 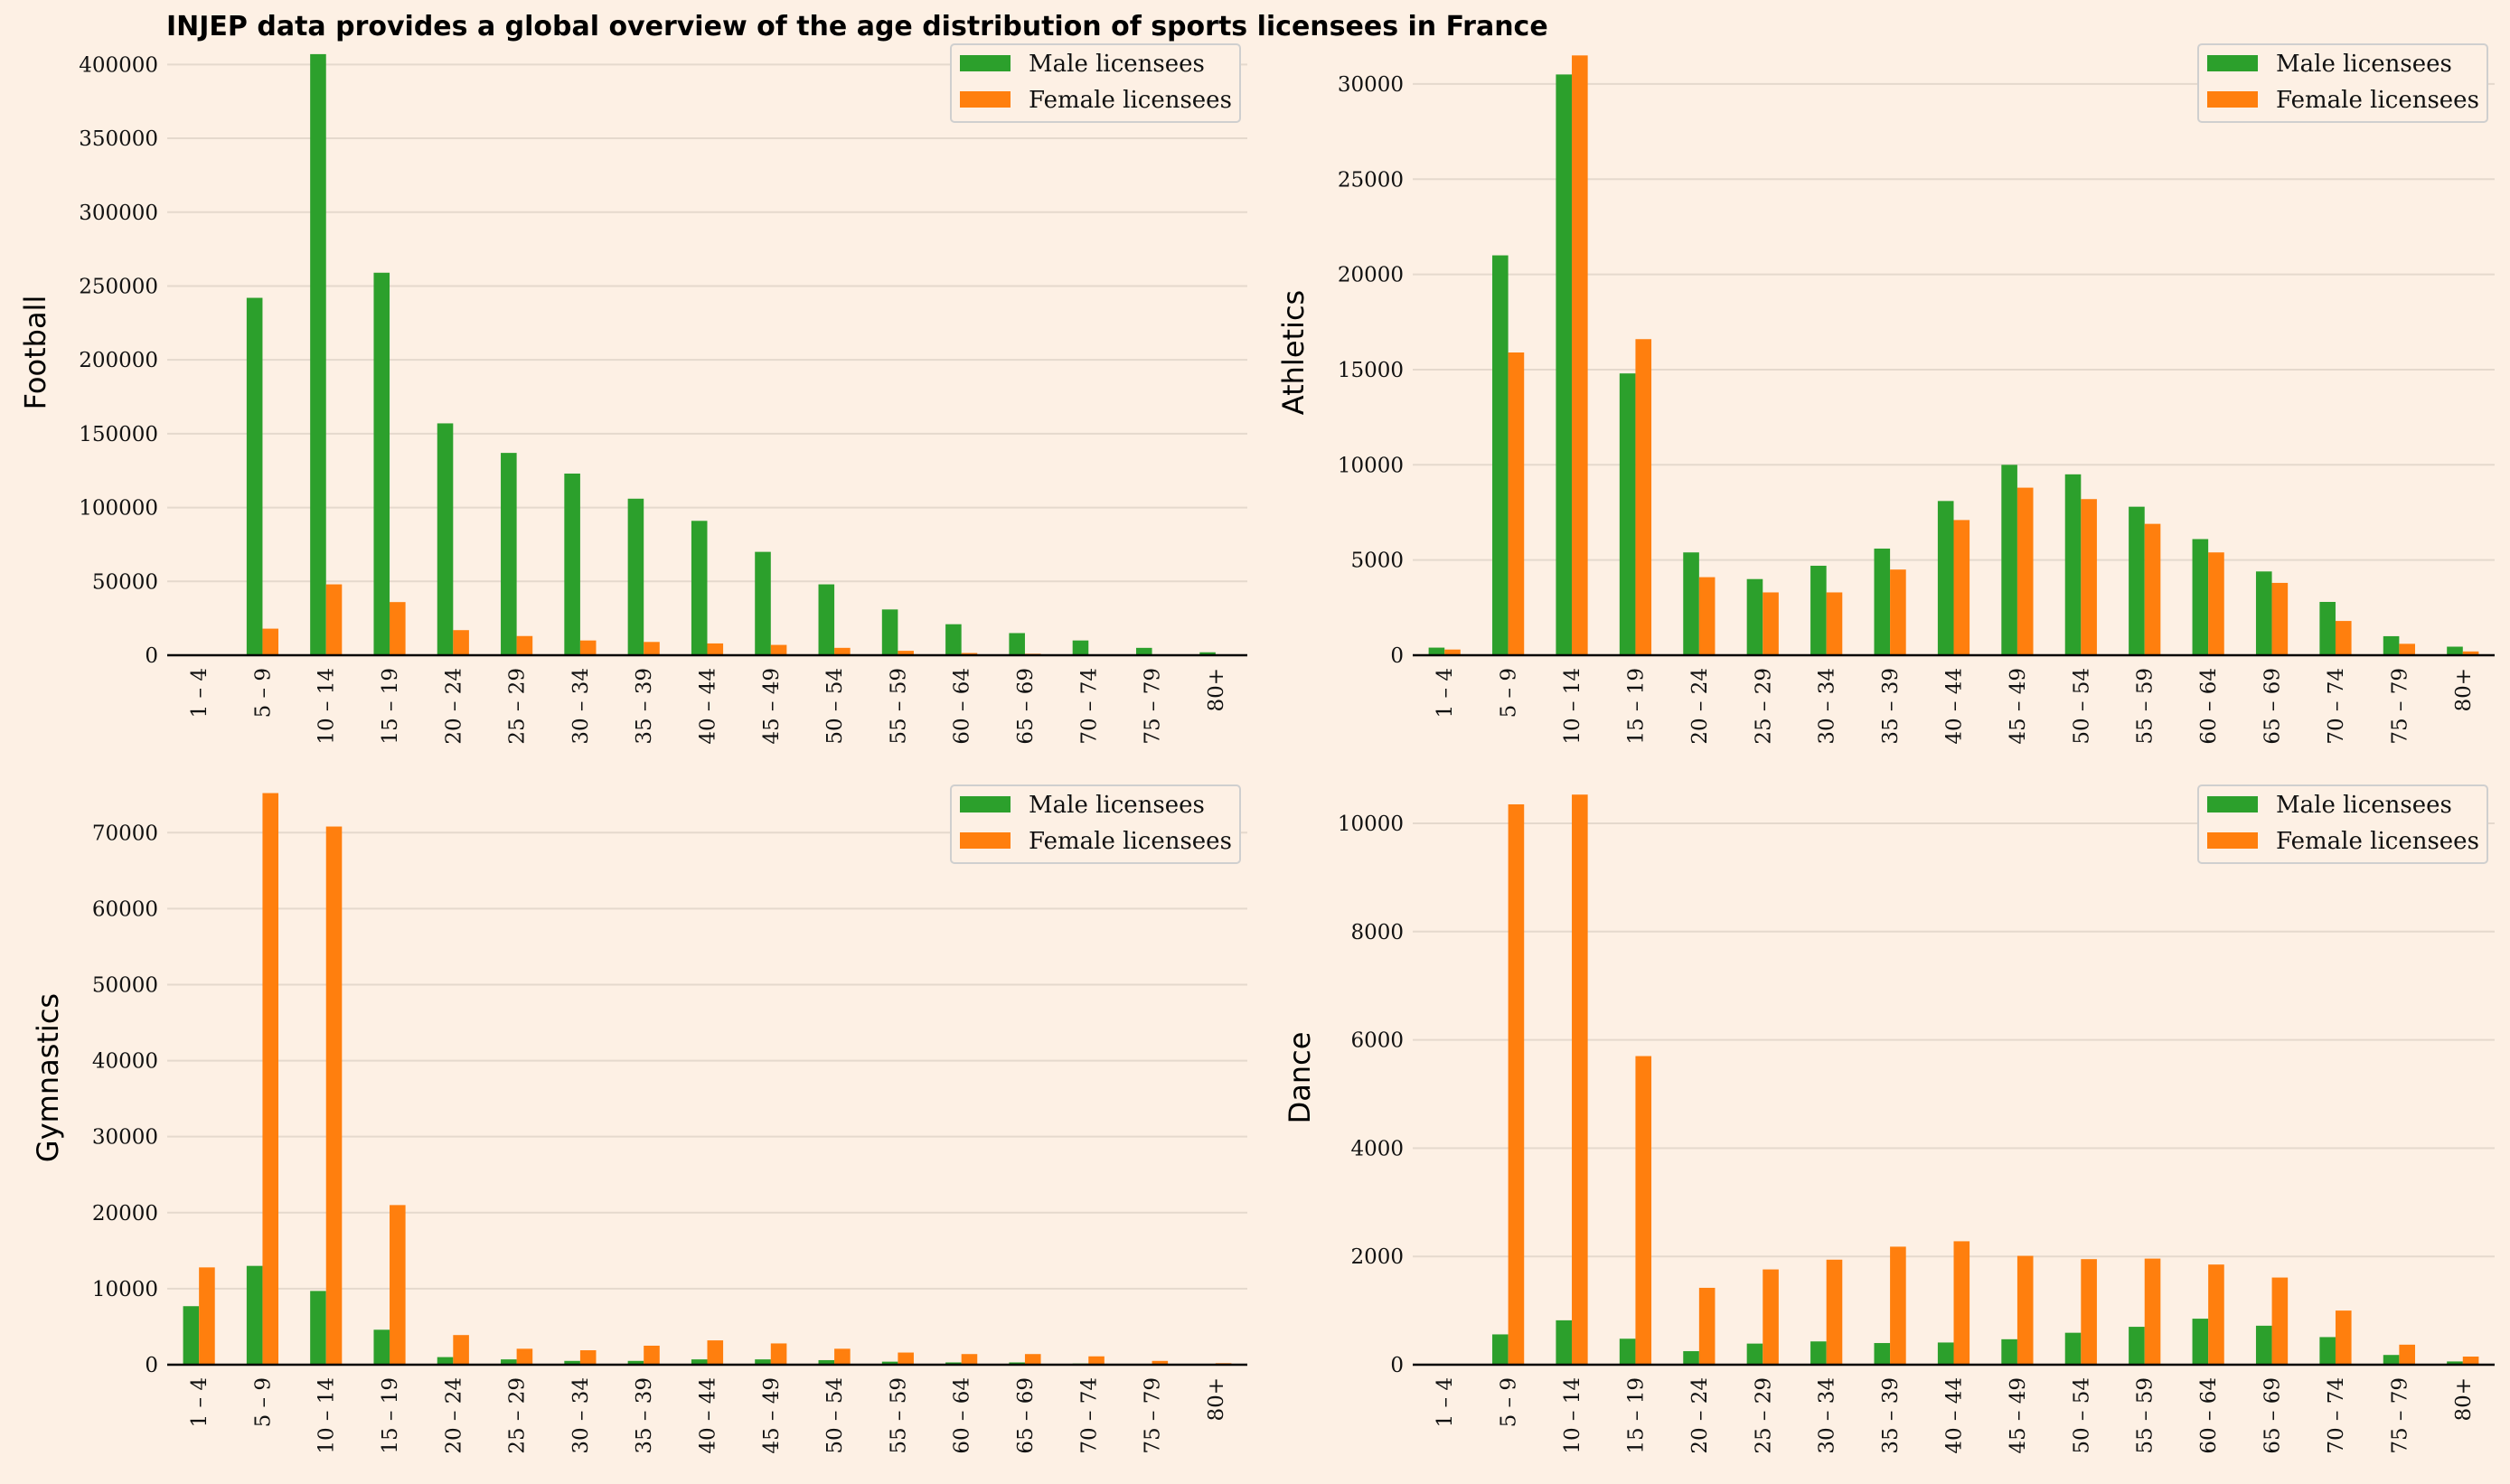 What do you see at coordinates (1446, 693) in the screenshot?
I see `x-tick-label: 1 – 4` at bounding box center [1446, 693].